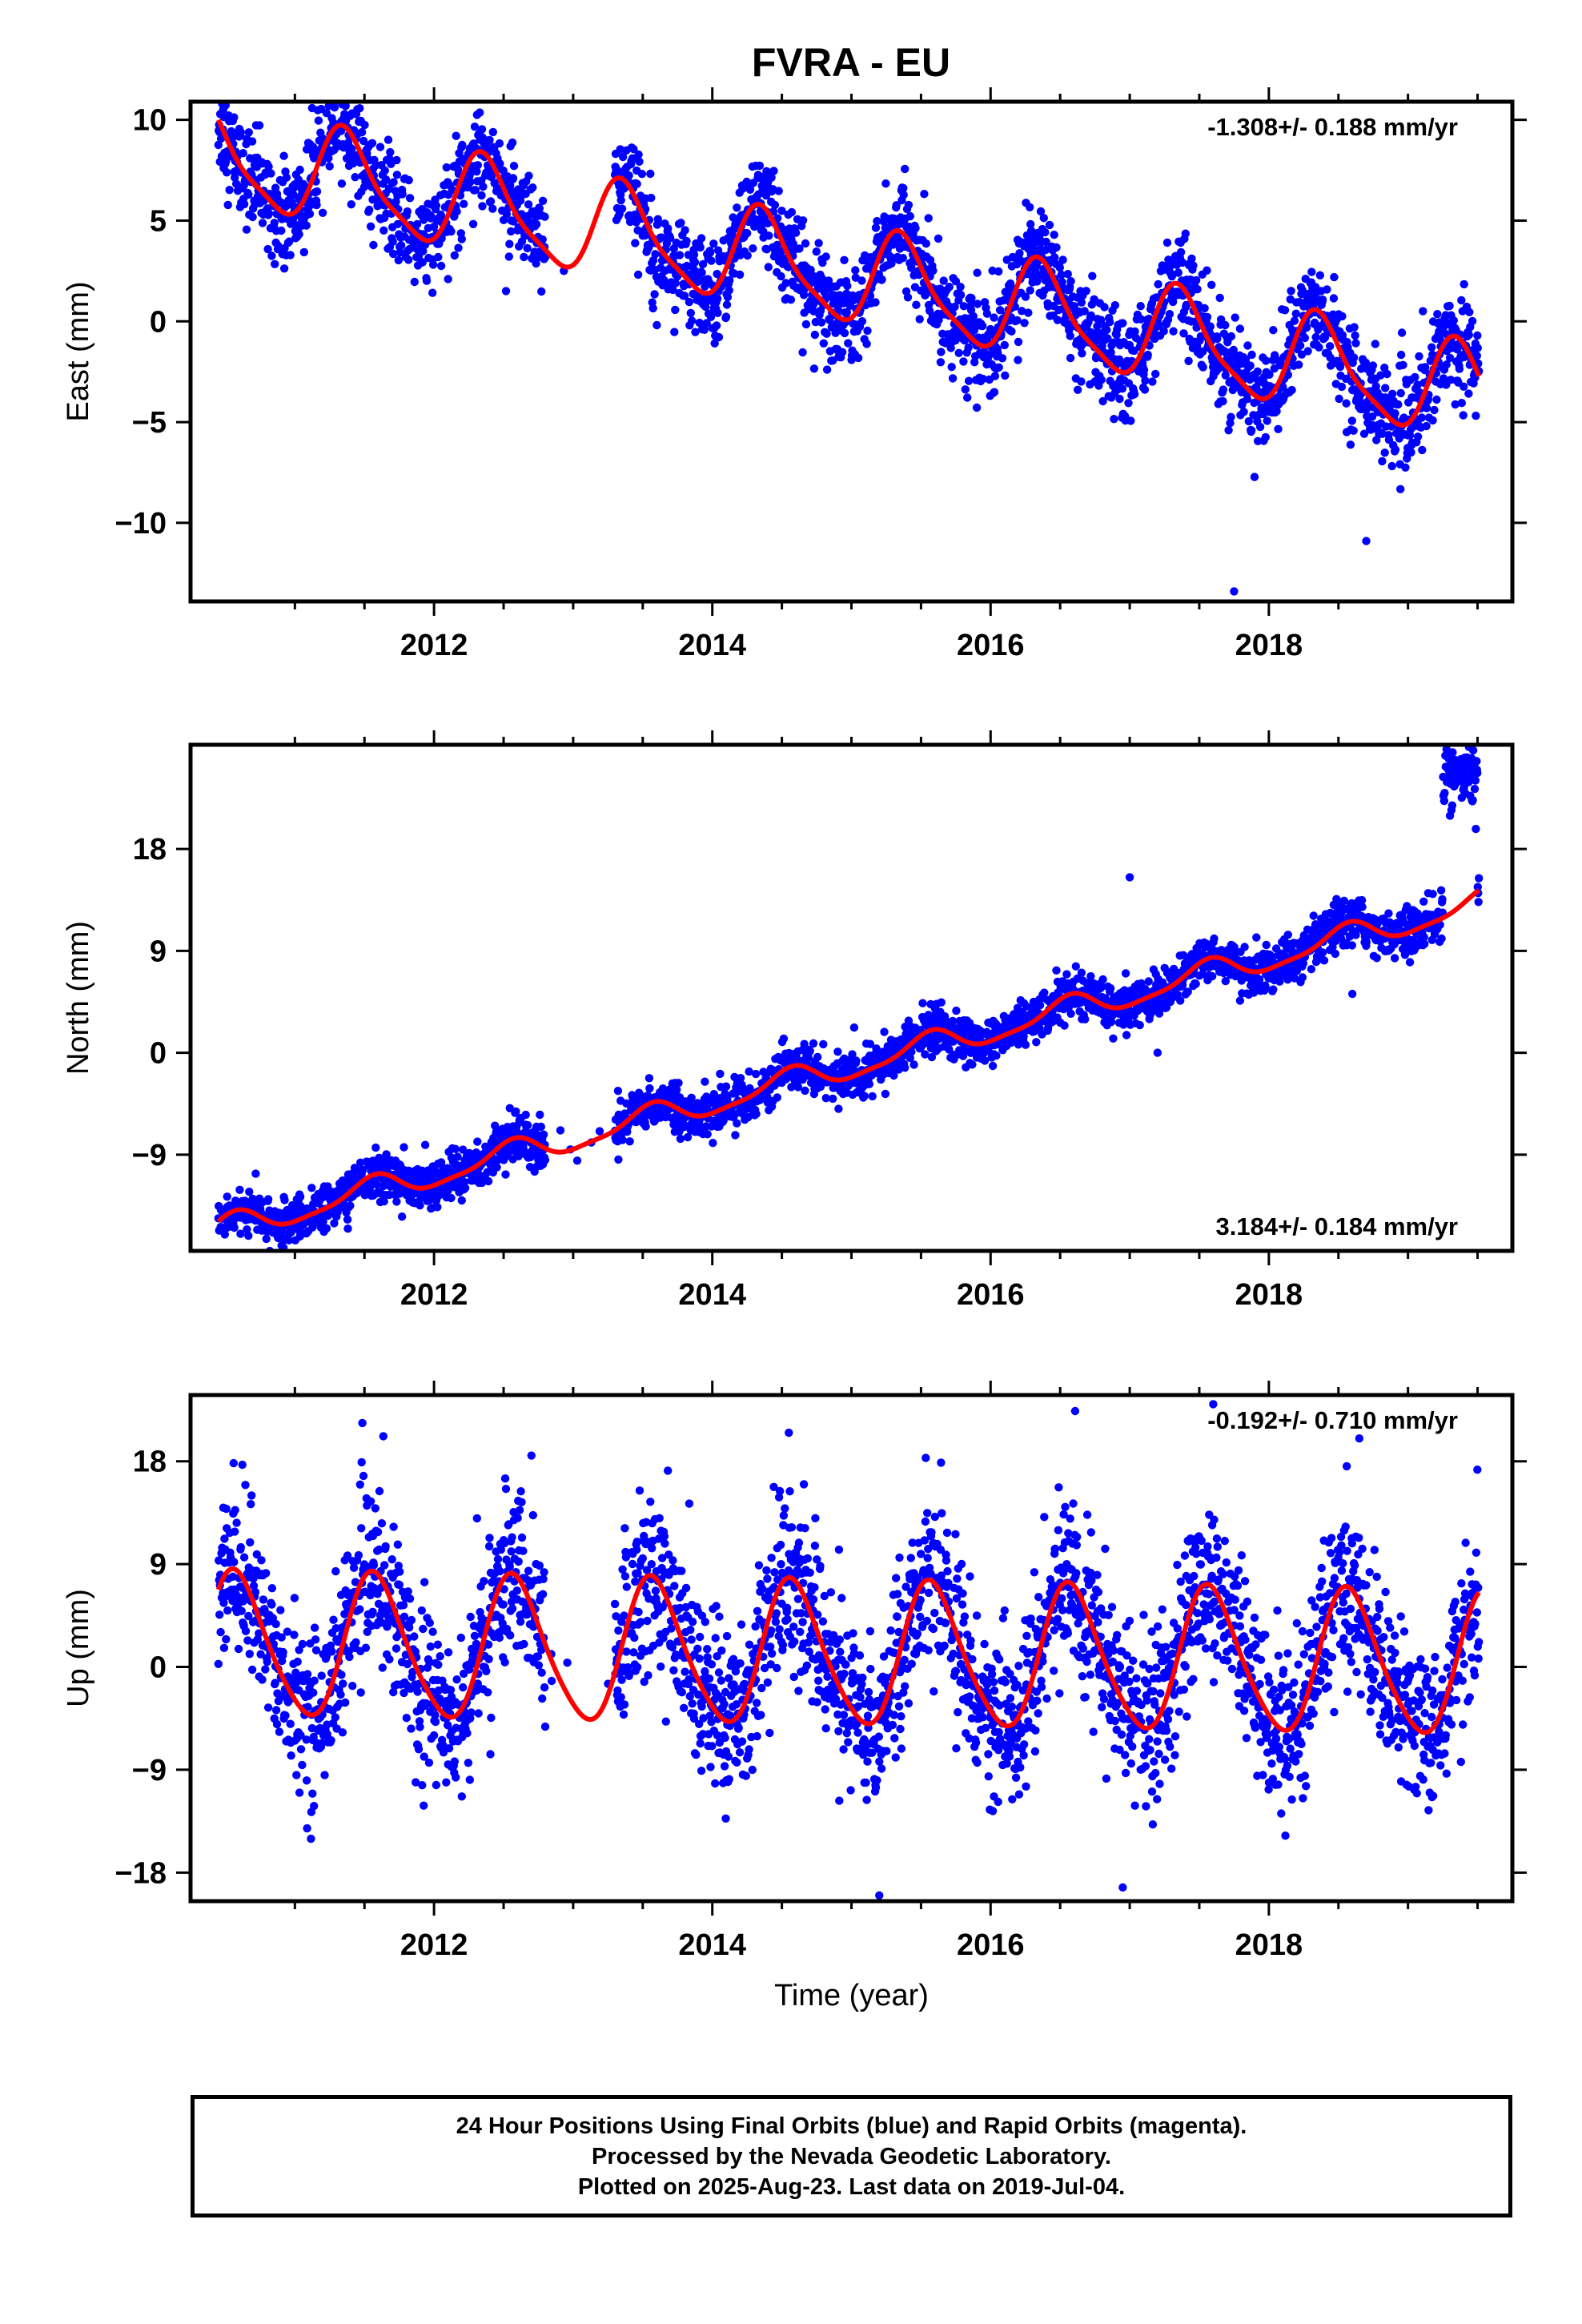  Describe the element at coordinates (158, 322) in the screenshot. I see `east-y-tick-label: 0` at that location.